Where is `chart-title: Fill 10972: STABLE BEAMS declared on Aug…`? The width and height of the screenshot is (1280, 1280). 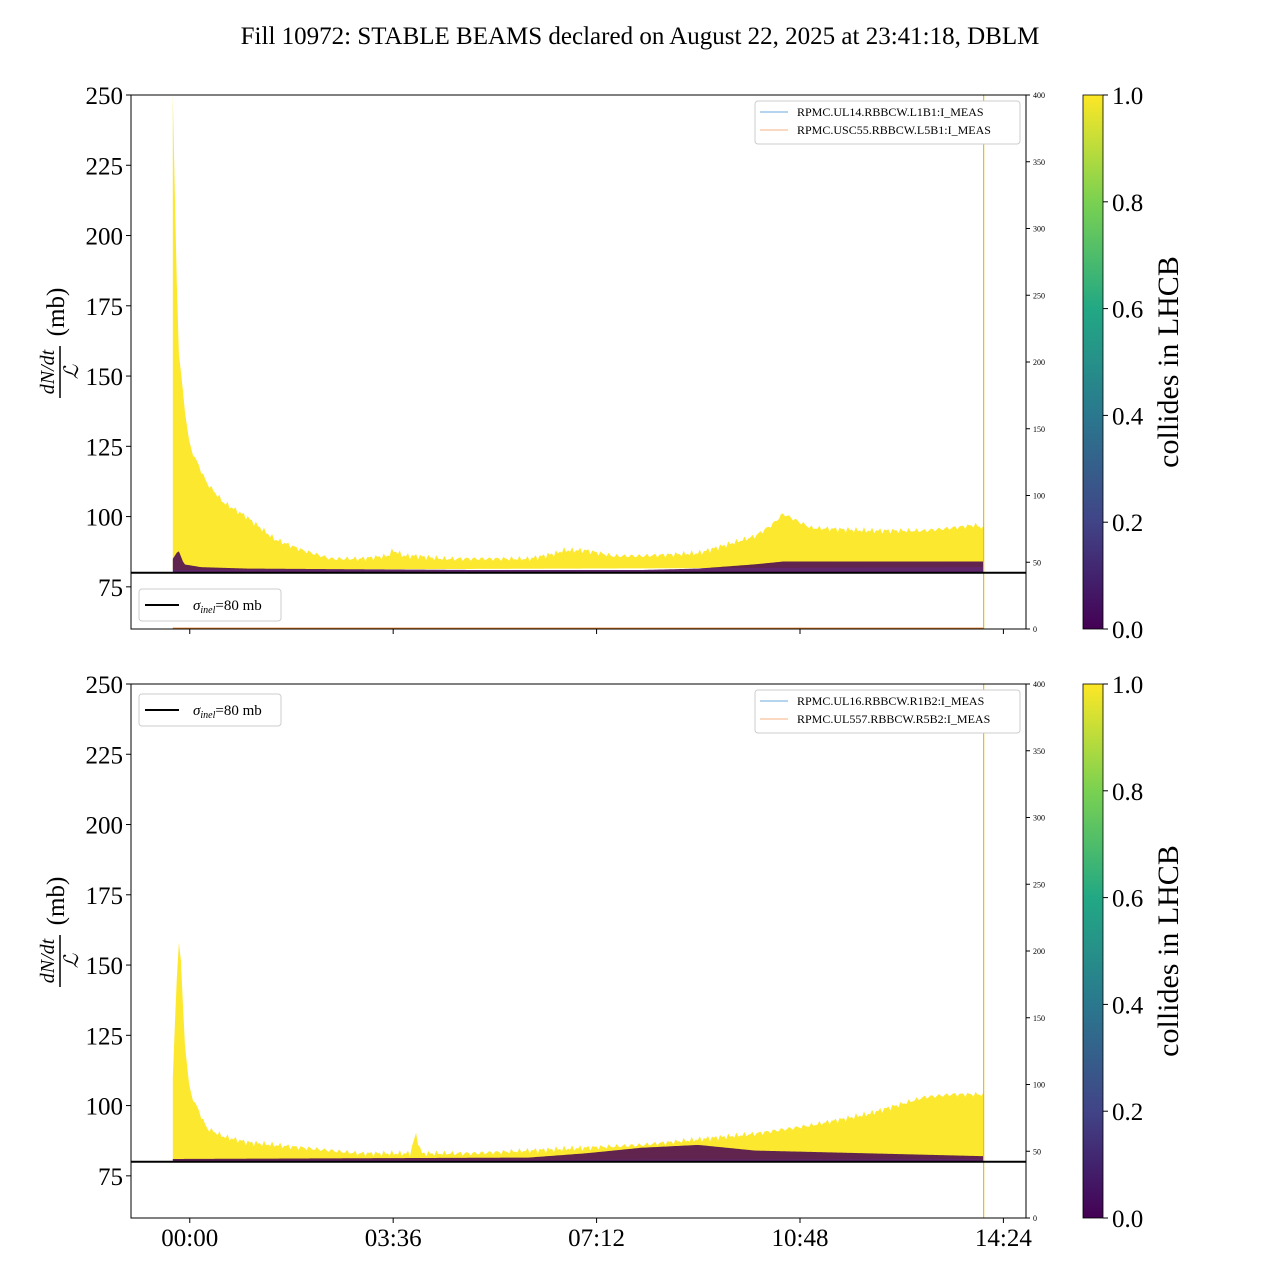
chart-title: Fill 10972: STABLE BEAMS declared on Aug… is located at coordinates (640, 36).